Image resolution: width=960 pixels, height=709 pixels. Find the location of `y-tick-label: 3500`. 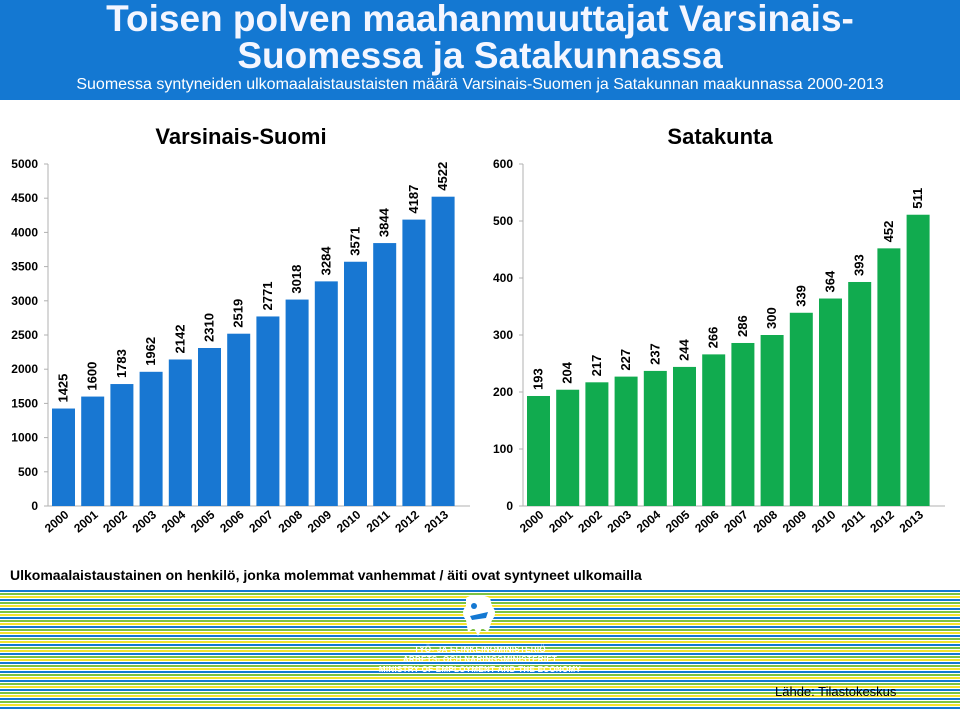

y-tick-label: 3500 is located at coordinates (24, 267).